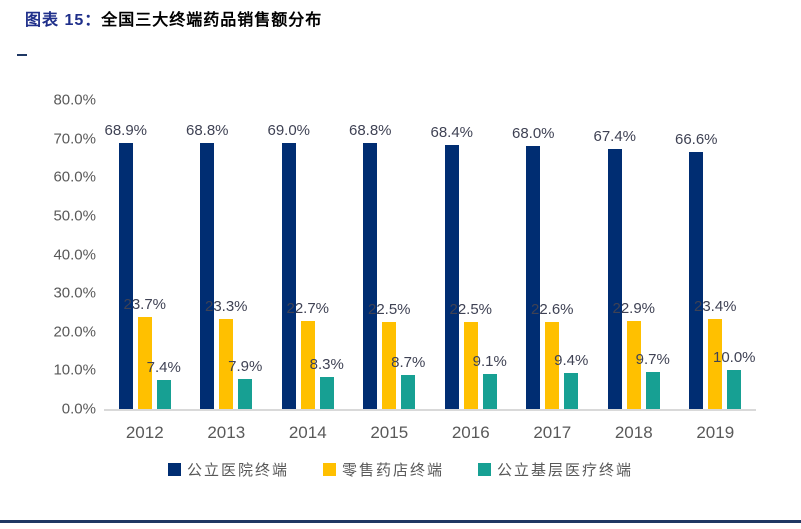 Image resolution: width=801 pixels, height=529 pixels. I want to click on y-axis-tick-label: 0.0%, so click(78, 409).